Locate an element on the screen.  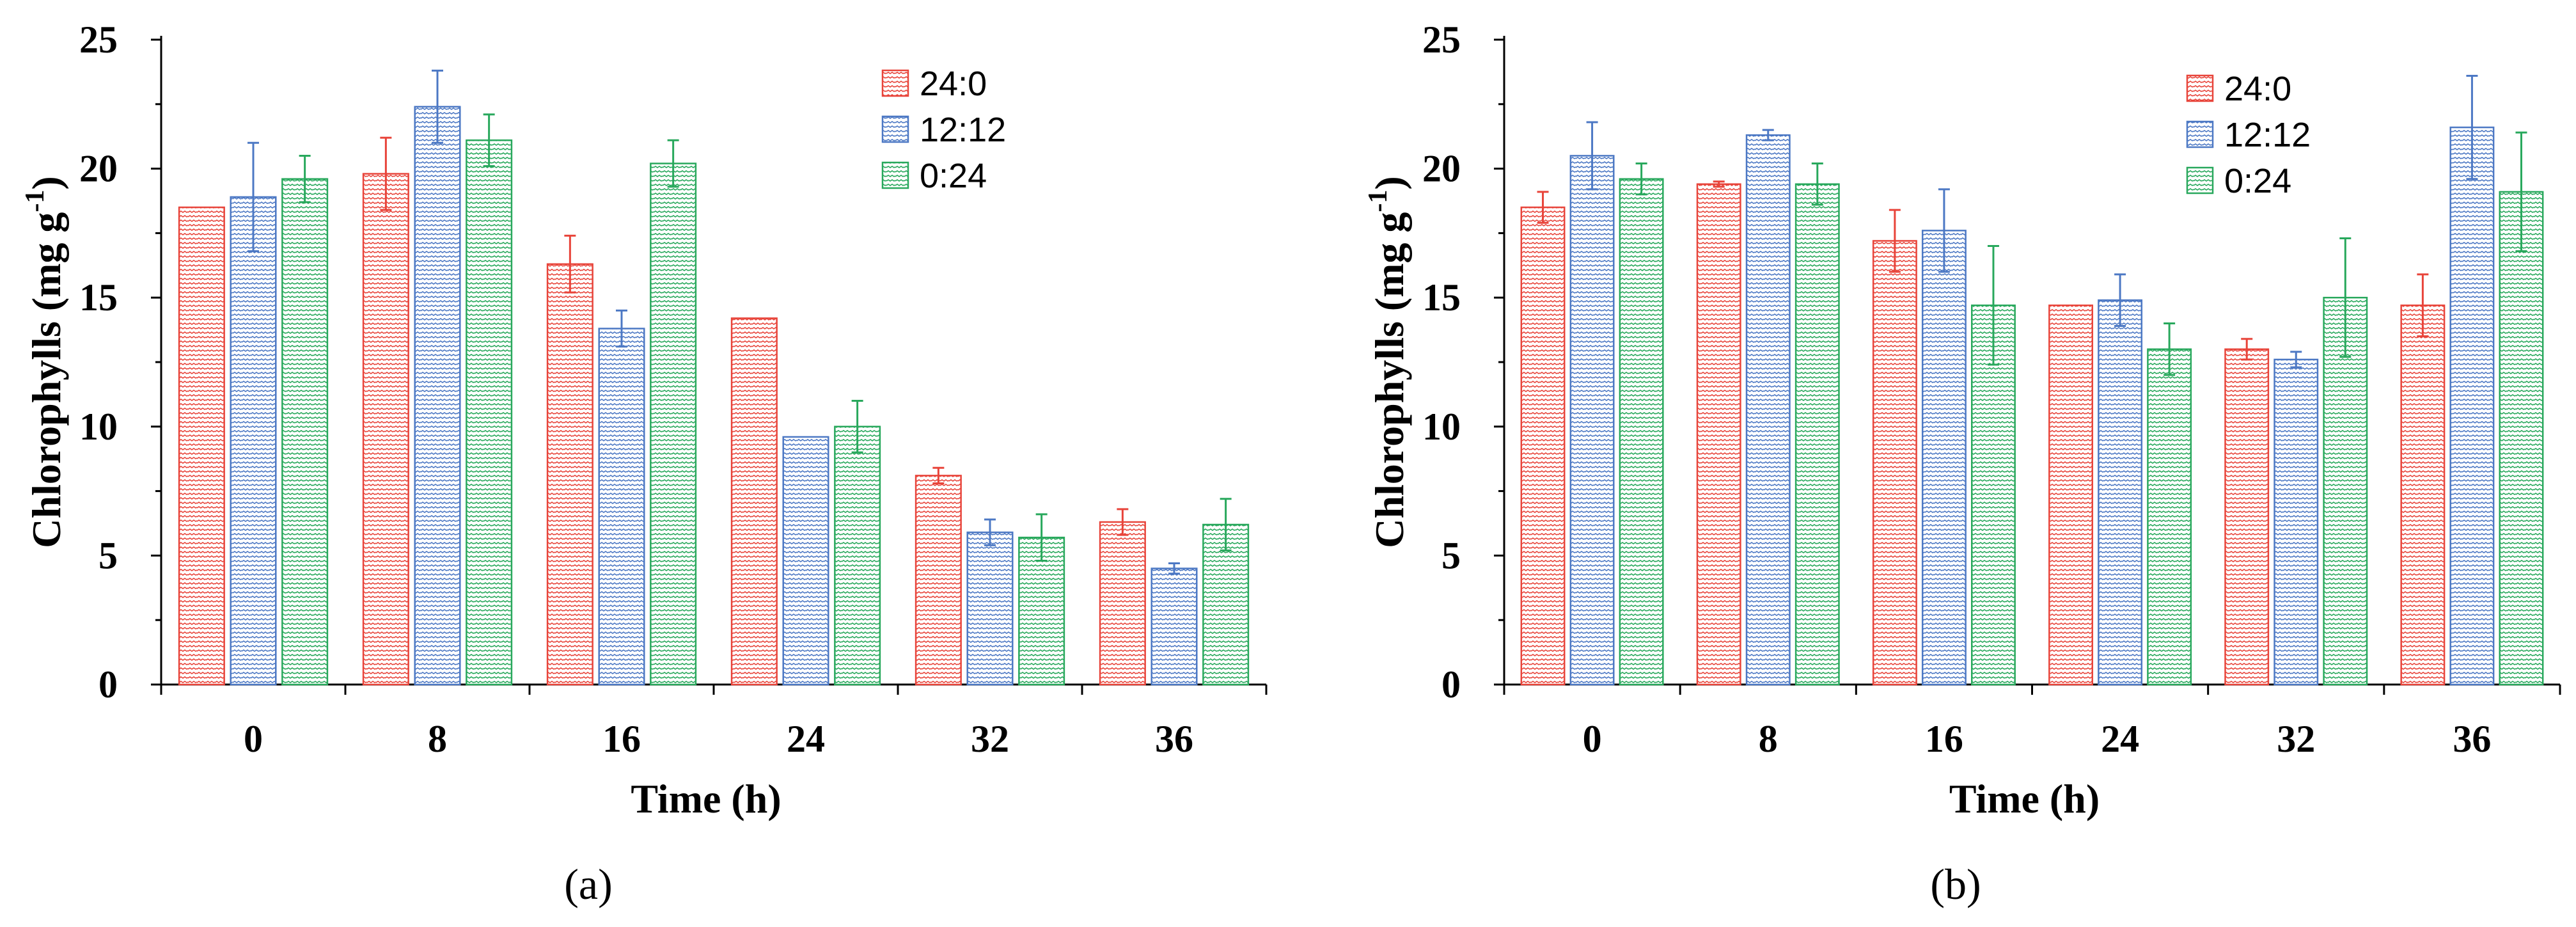
panel-label: (b) is located at coordinates (1955, 884).